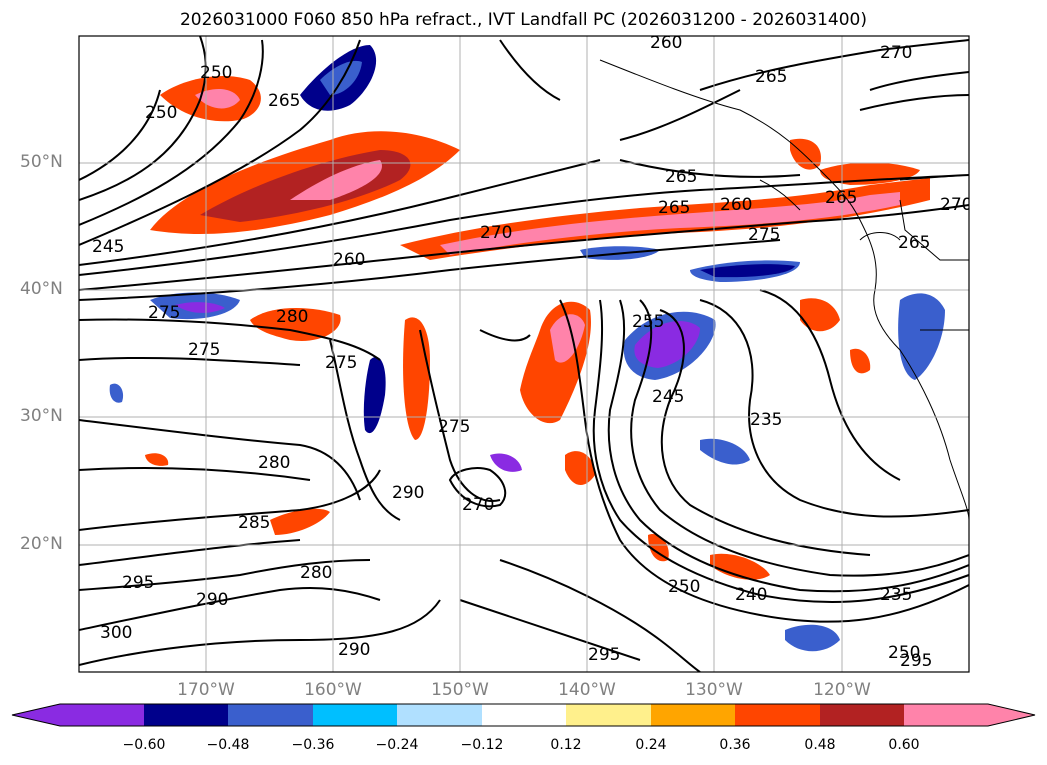  Describe the element at coordinates (144, 745) in the screenshot. I see `colorbar-tick-label: −0.60` at that location.